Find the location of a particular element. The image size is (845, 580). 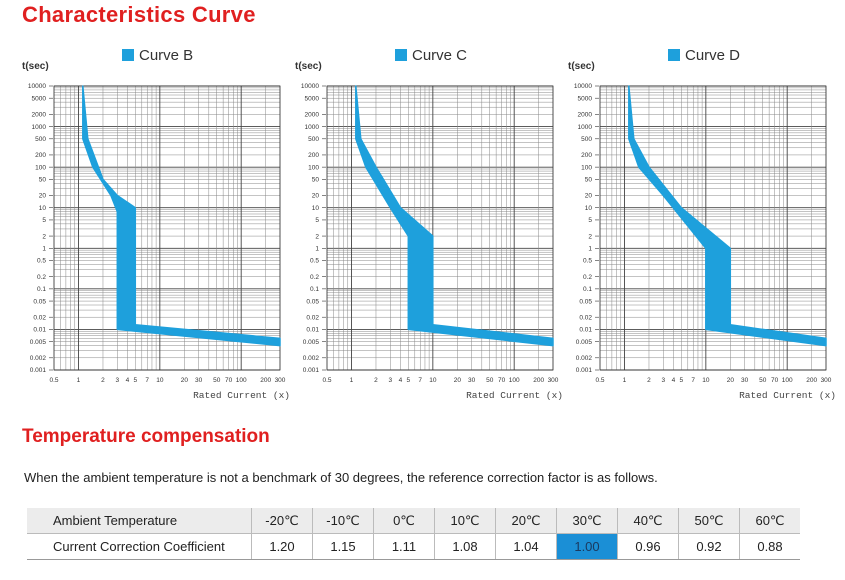

y-tick-label: 0.02 is located at coordinates (39, 317).